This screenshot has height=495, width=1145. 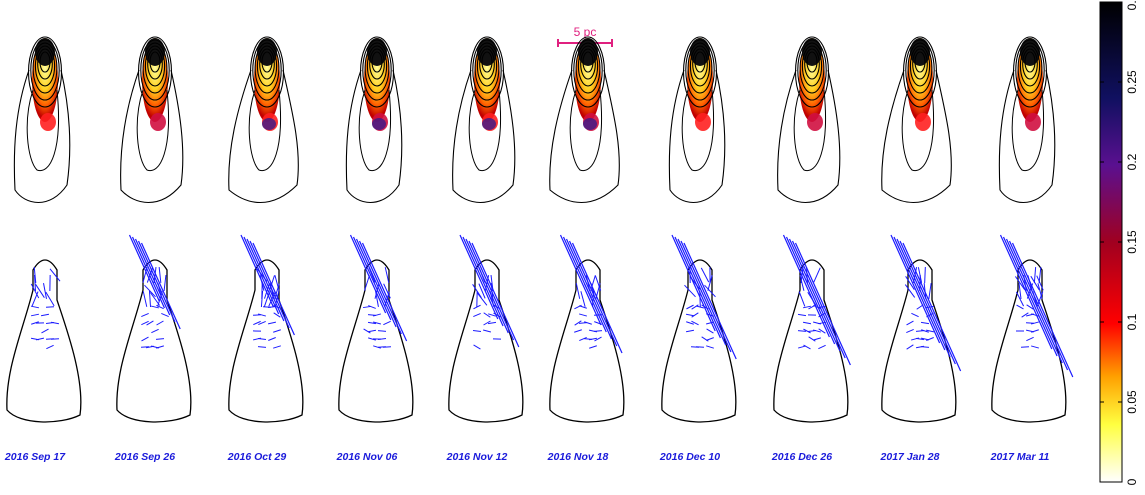 What do you see at coordinates (265, 249) in the screenshot?
I see `panel: 2016 Oct 29` at bounding box center [265, 249].